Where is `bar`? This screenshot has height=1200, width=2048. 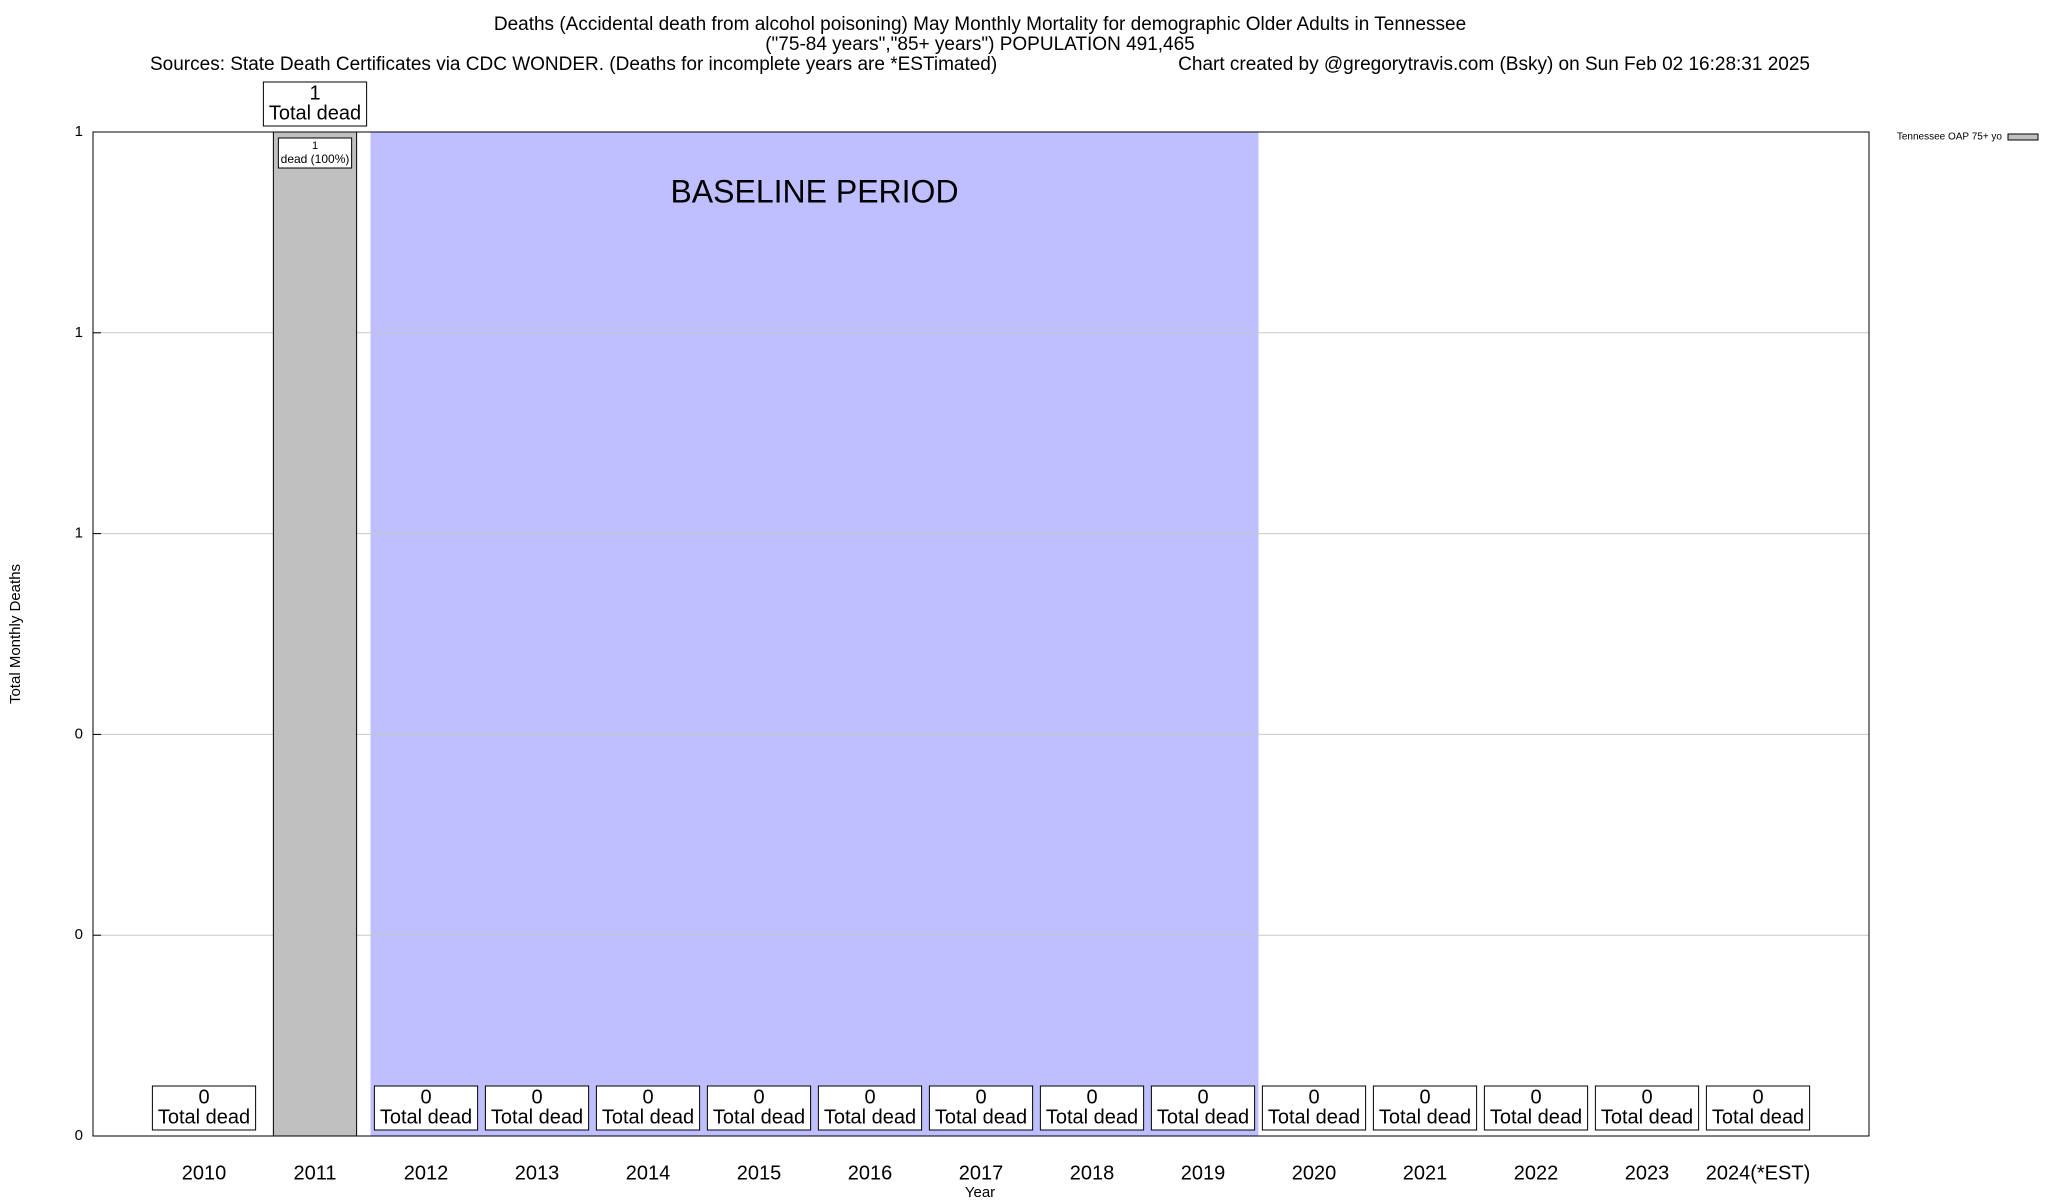
bar is located at coordinates (315, 634).